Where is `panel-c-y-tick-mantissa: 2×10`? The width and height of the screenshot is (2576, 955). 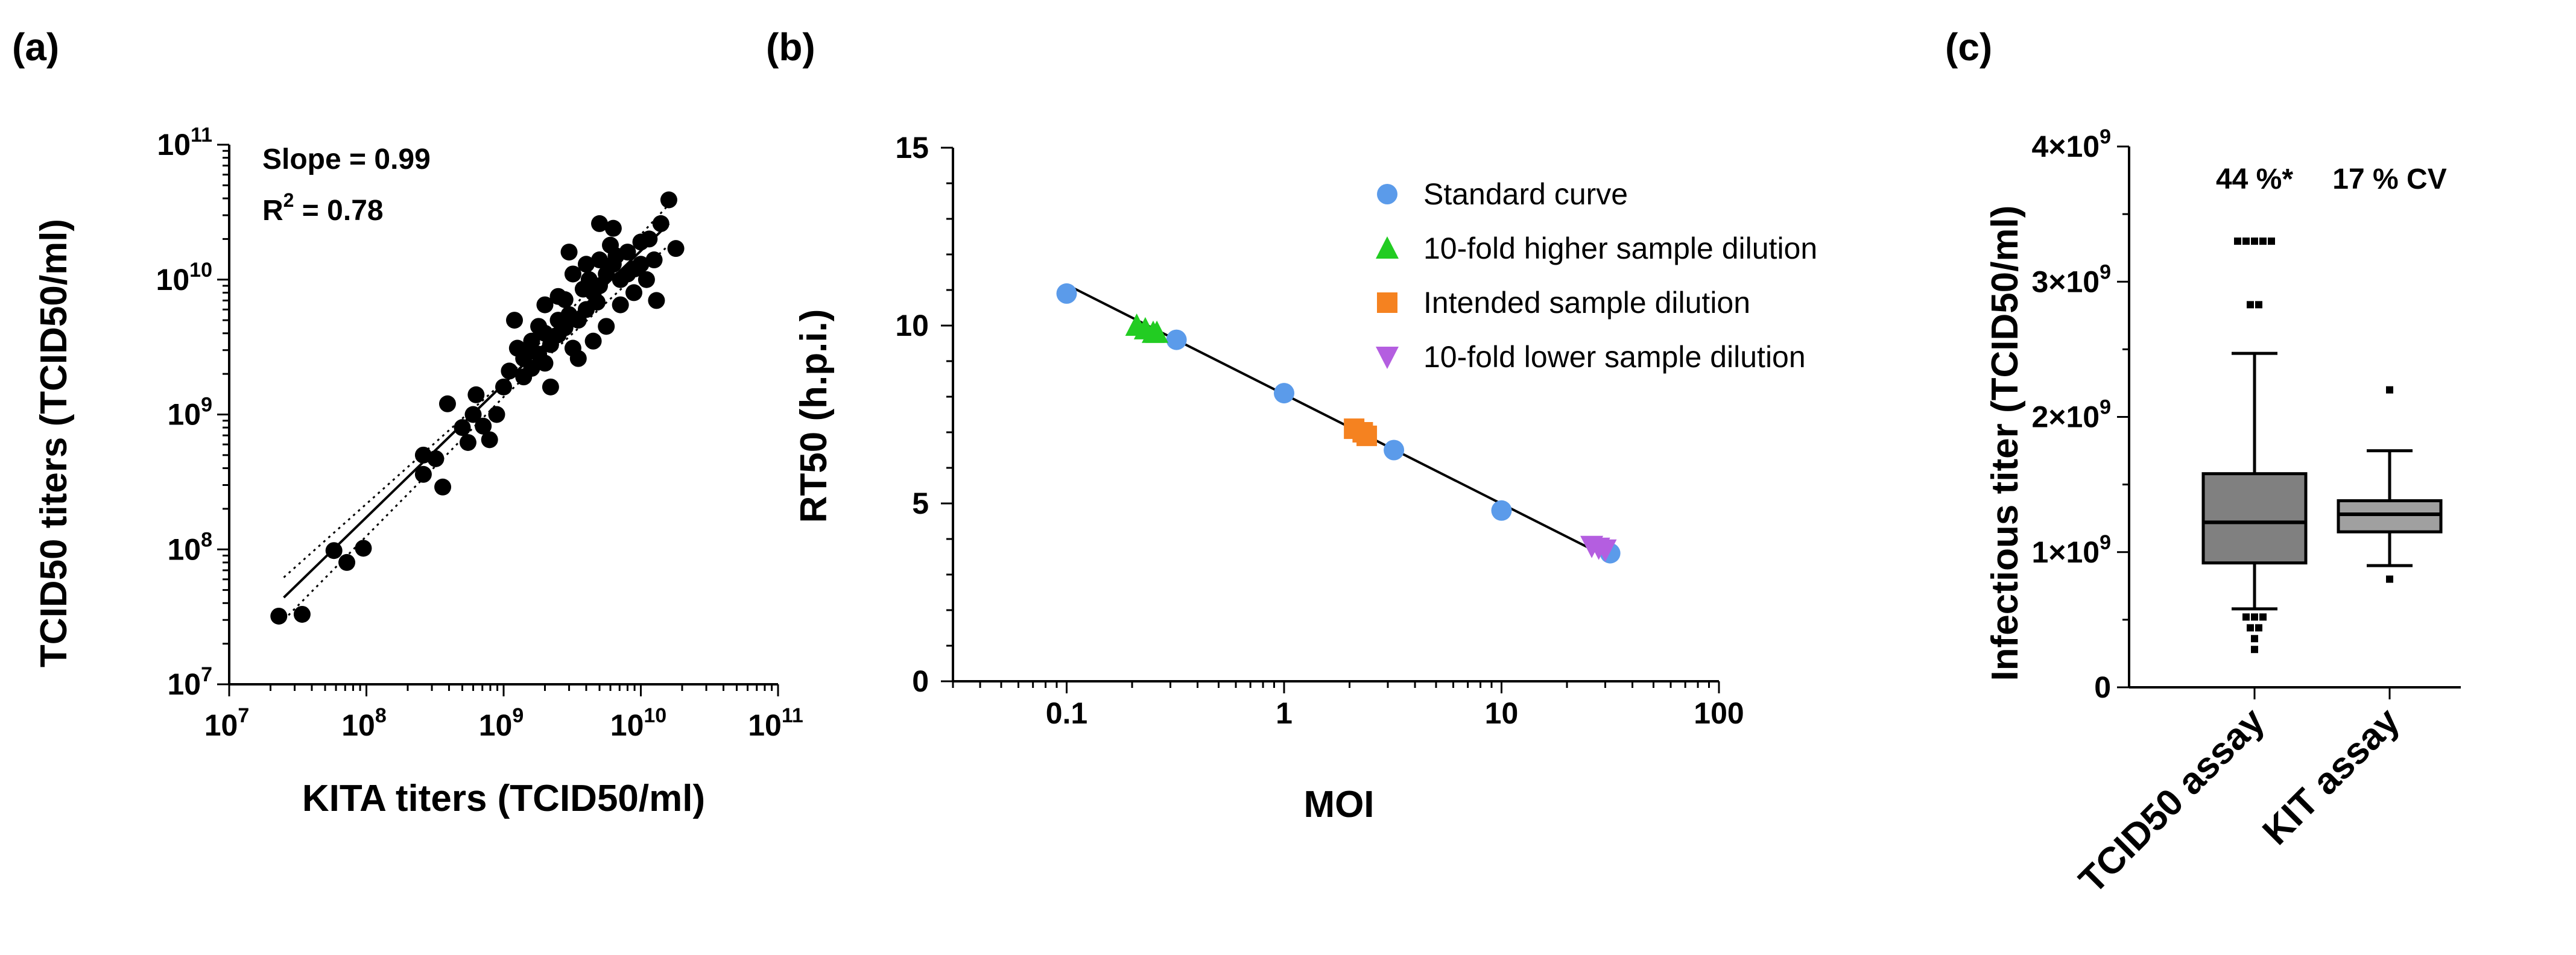 panel-c-y-tick-mantissa: 2×10 is located at coordinates (2065, 417).